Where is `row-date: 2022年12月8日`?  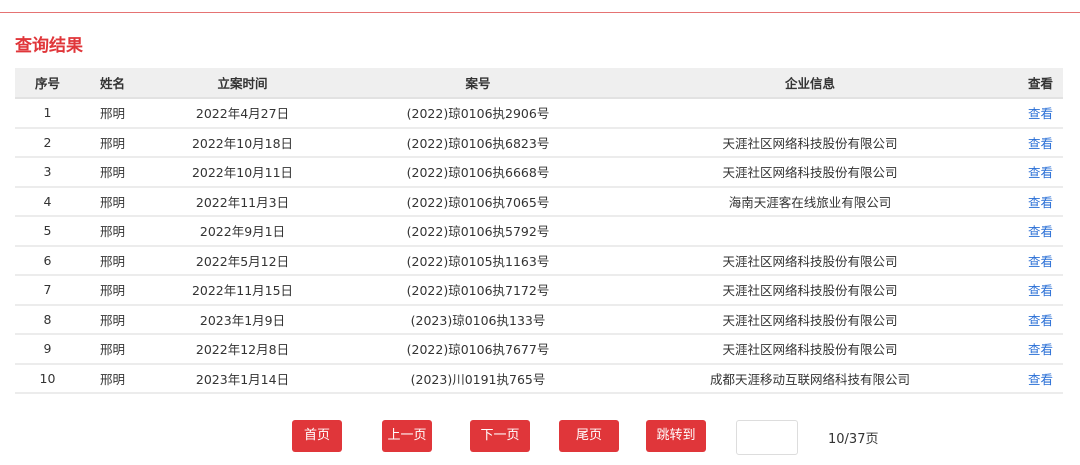
row-date: 2022年12月8日 is located at coordinates (242, 349).